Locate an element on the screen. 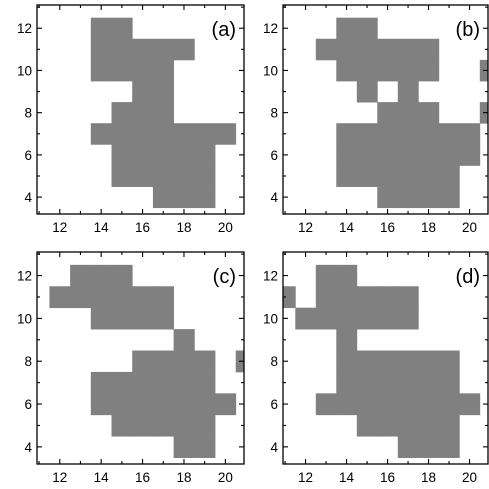  cell-group is located at coordinates (163, 113).